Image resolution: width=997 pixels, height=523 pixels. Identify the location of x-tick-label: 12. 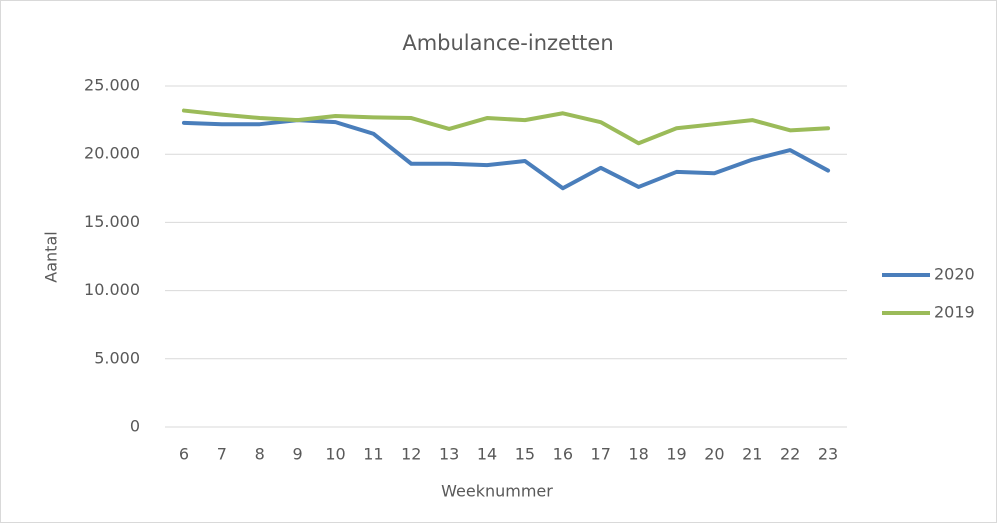
(411, 454).